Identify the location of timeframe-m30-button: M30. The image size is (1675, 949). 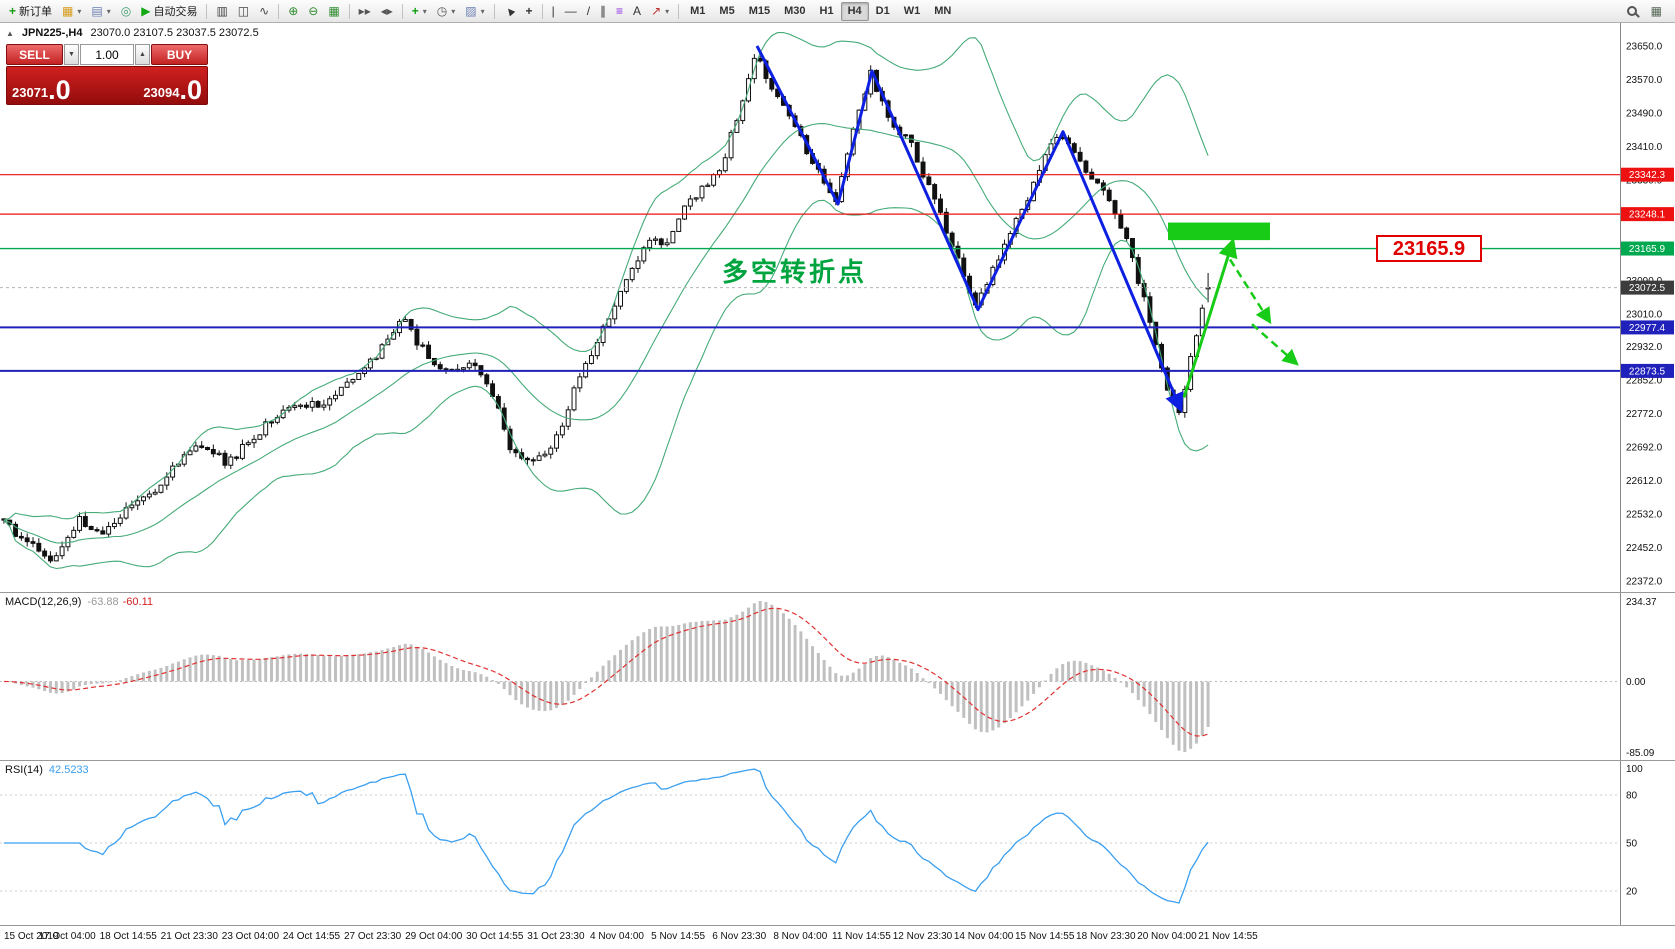
(795, 11).